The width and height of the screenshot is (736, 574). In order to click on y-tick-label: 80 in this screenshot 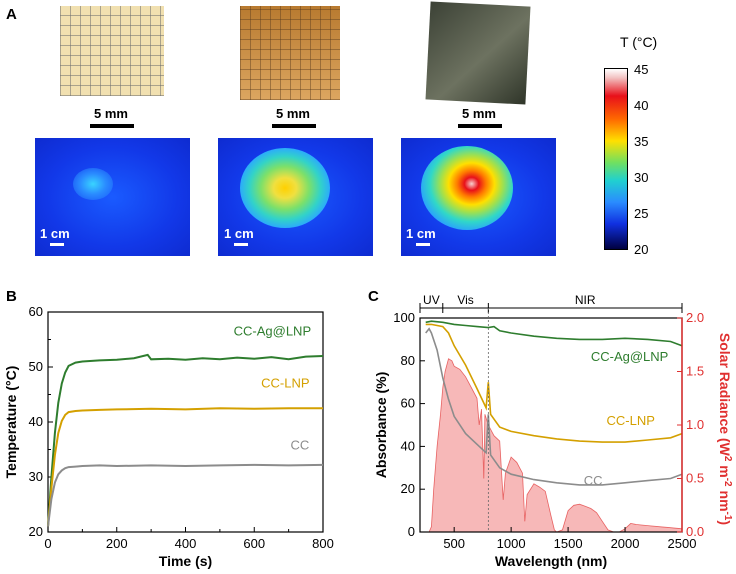, I will do `click(408, 360)`.